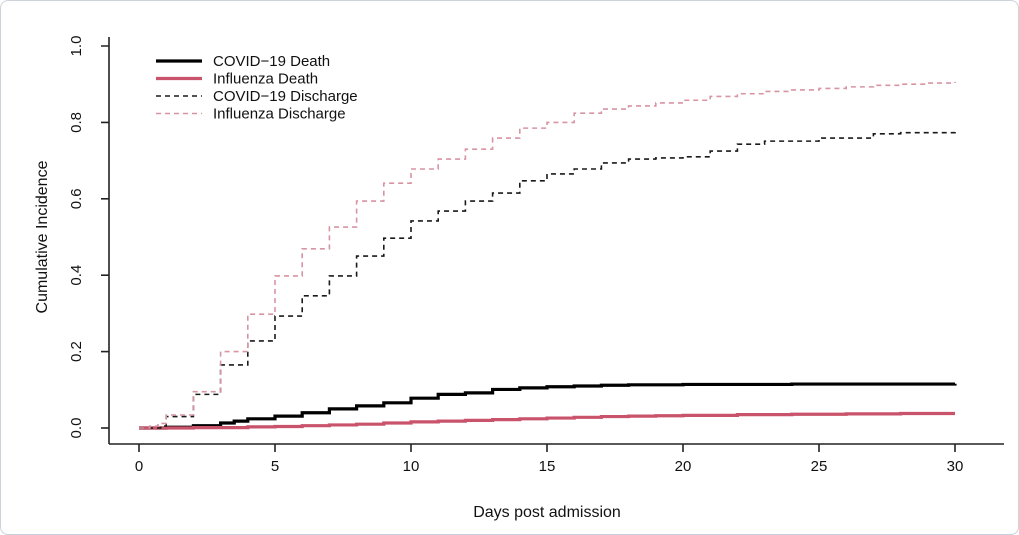 The image size is (1019, 535). What do you see at coordinates (76, 351) in the screenshot?
I see `y-axis-tick-label: 0.2` at bounding box center [76, 351].